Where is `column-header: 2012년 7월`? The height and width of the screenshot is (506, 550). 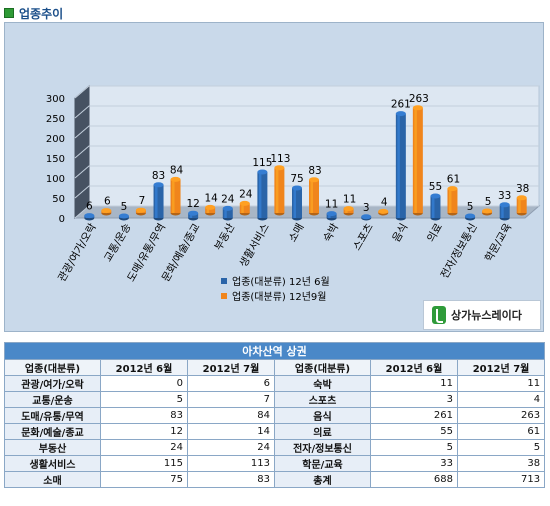 column-header: 2012년 7월 is located at coordinates (231, 367).